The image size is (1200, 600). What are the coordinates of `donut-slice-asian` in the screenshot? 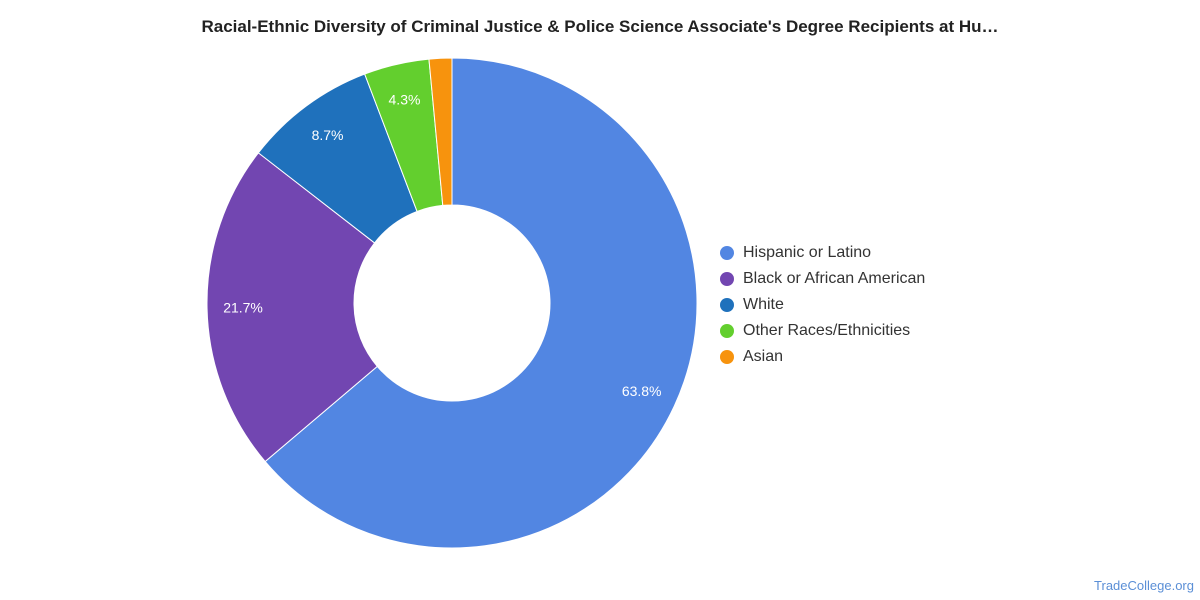 It's located at (440, 131).